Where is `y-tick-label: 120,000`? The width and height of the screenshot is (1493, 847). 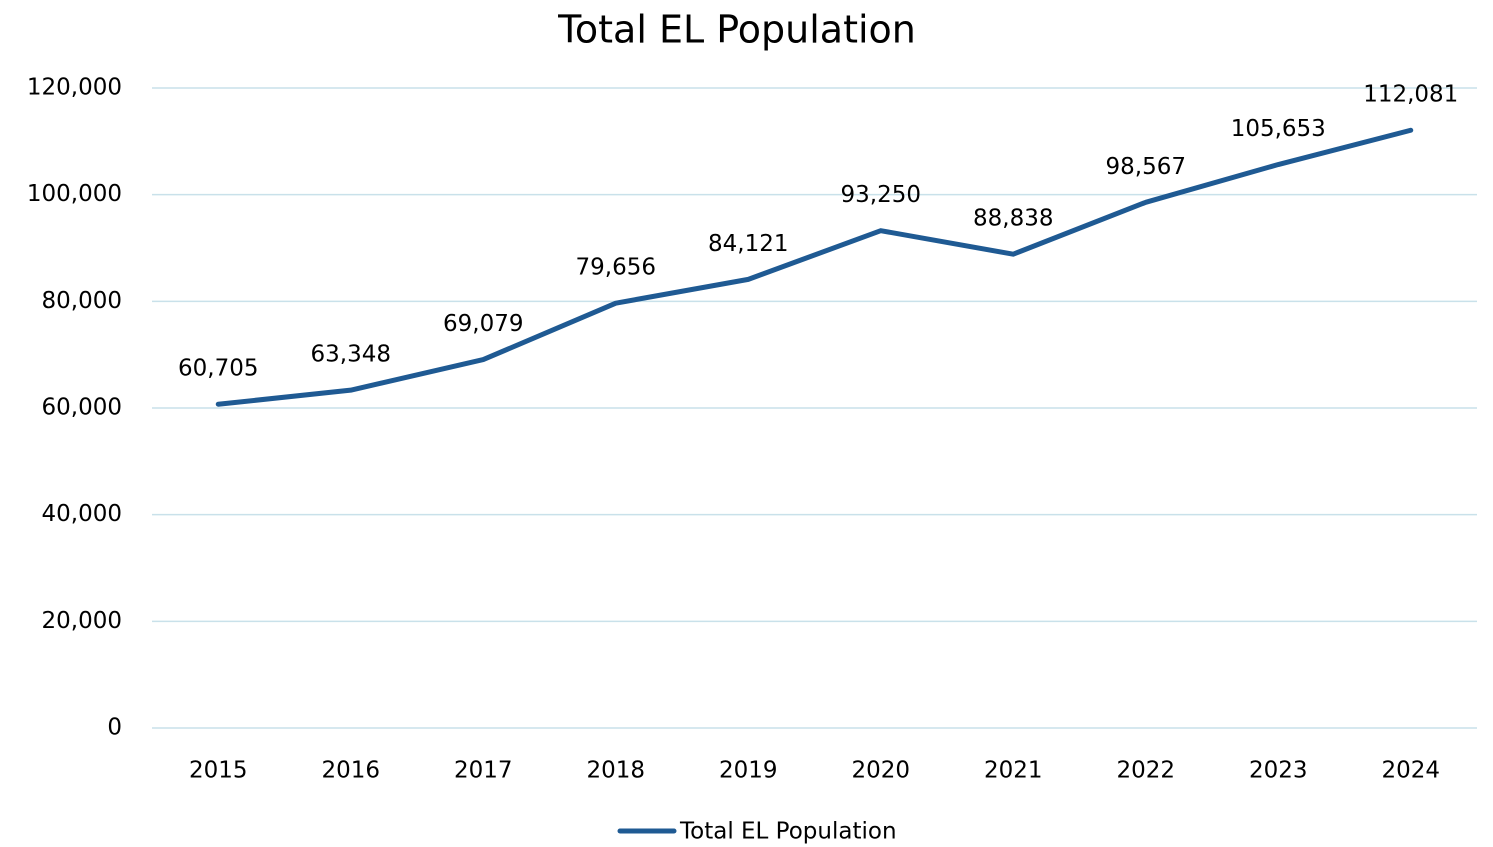 y-tick-label: 120,000 is located at coordinates (74, 88).